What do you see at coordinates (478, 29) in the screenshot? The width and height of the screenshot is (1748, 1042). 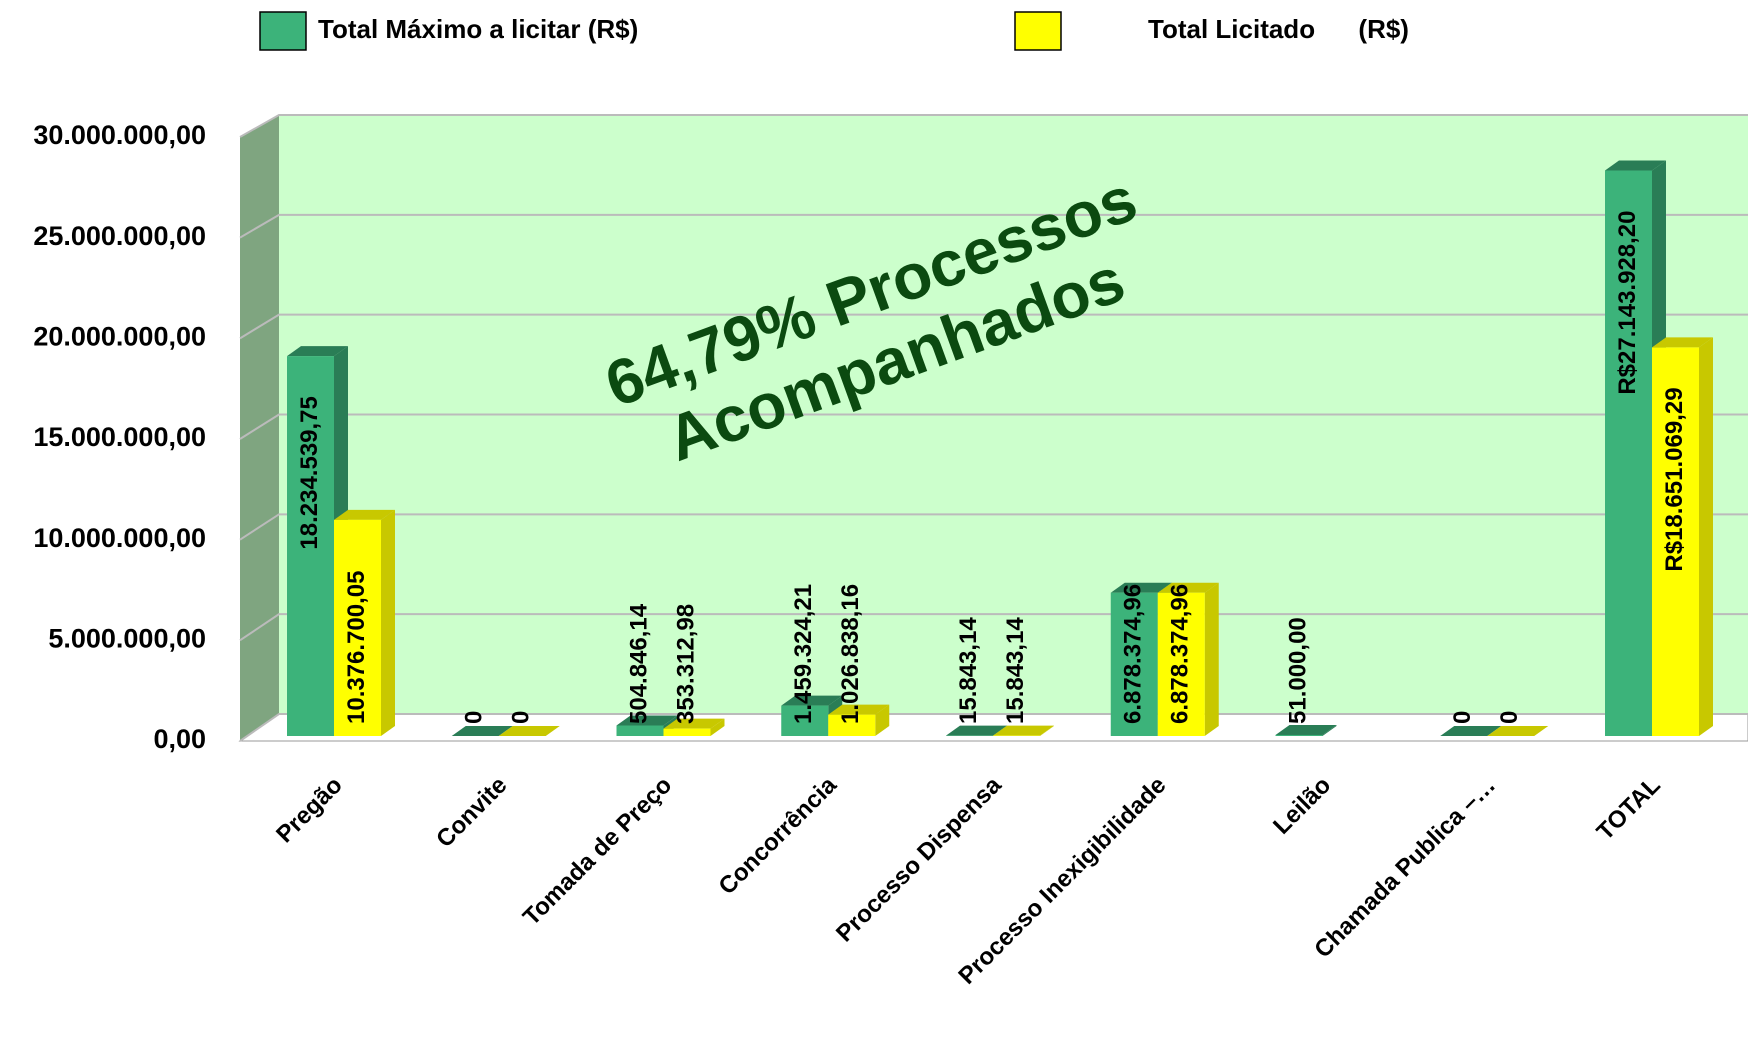 I see `legend-label: Total Máximo a licitar (R$)` at bounding box center [478, 29].